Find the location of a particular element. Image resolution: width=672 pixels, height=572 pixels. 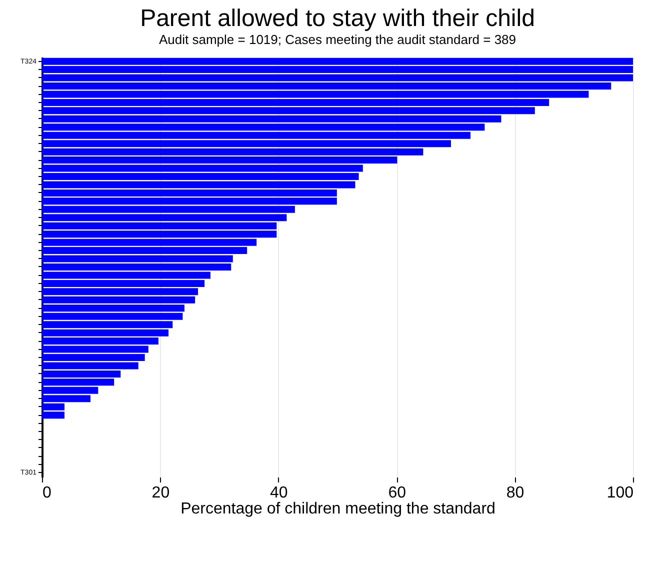

x-tick-label: 20 is located at coordinates (161, 493).